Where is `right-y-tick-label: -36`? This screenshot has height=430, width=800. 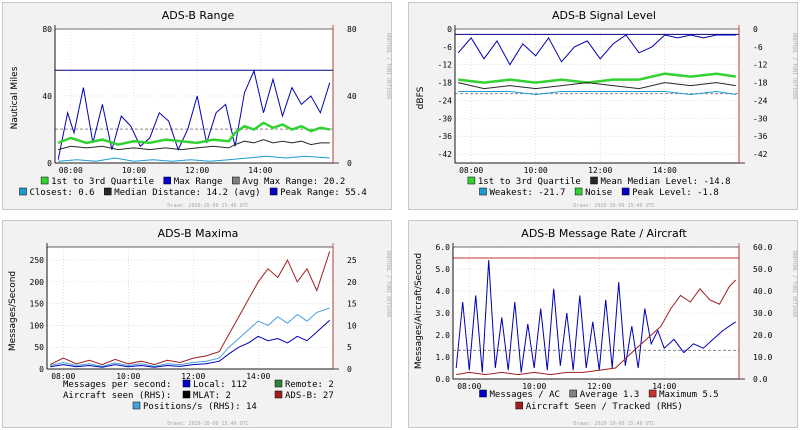 right-y-tick-label: -36 is located at coordinates (760, 136).